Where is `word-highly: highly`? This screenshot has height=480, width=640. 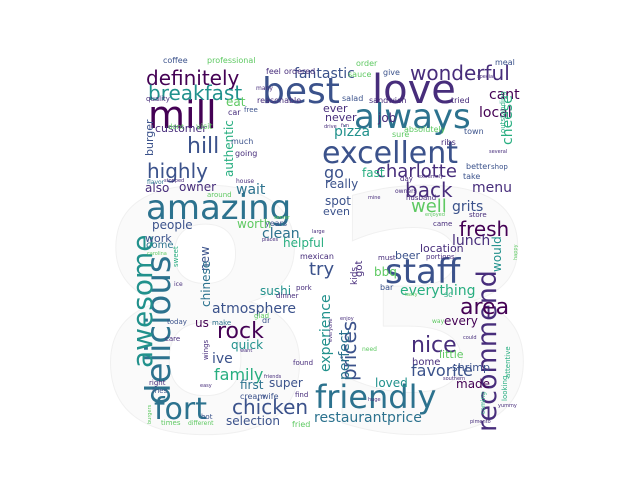 word-highly: highly is located at coordinates (177, 171).